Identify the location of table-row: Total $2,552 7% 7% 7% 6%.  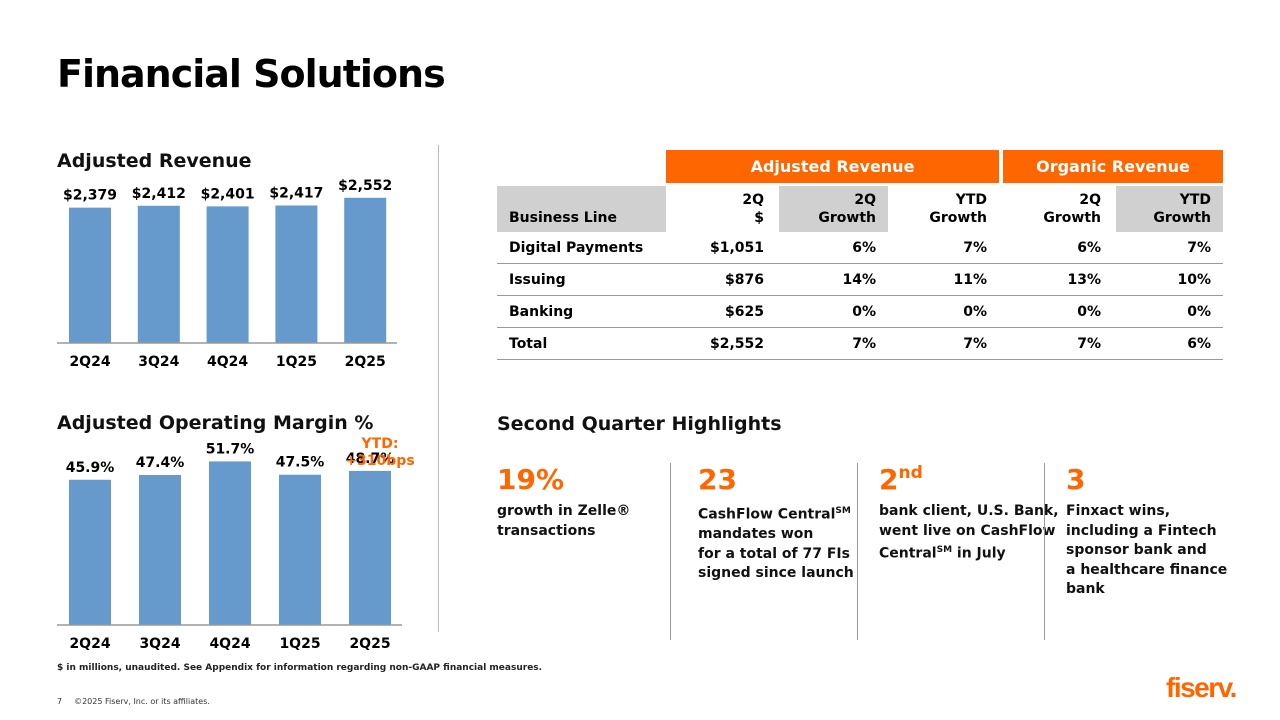
(860, 344).